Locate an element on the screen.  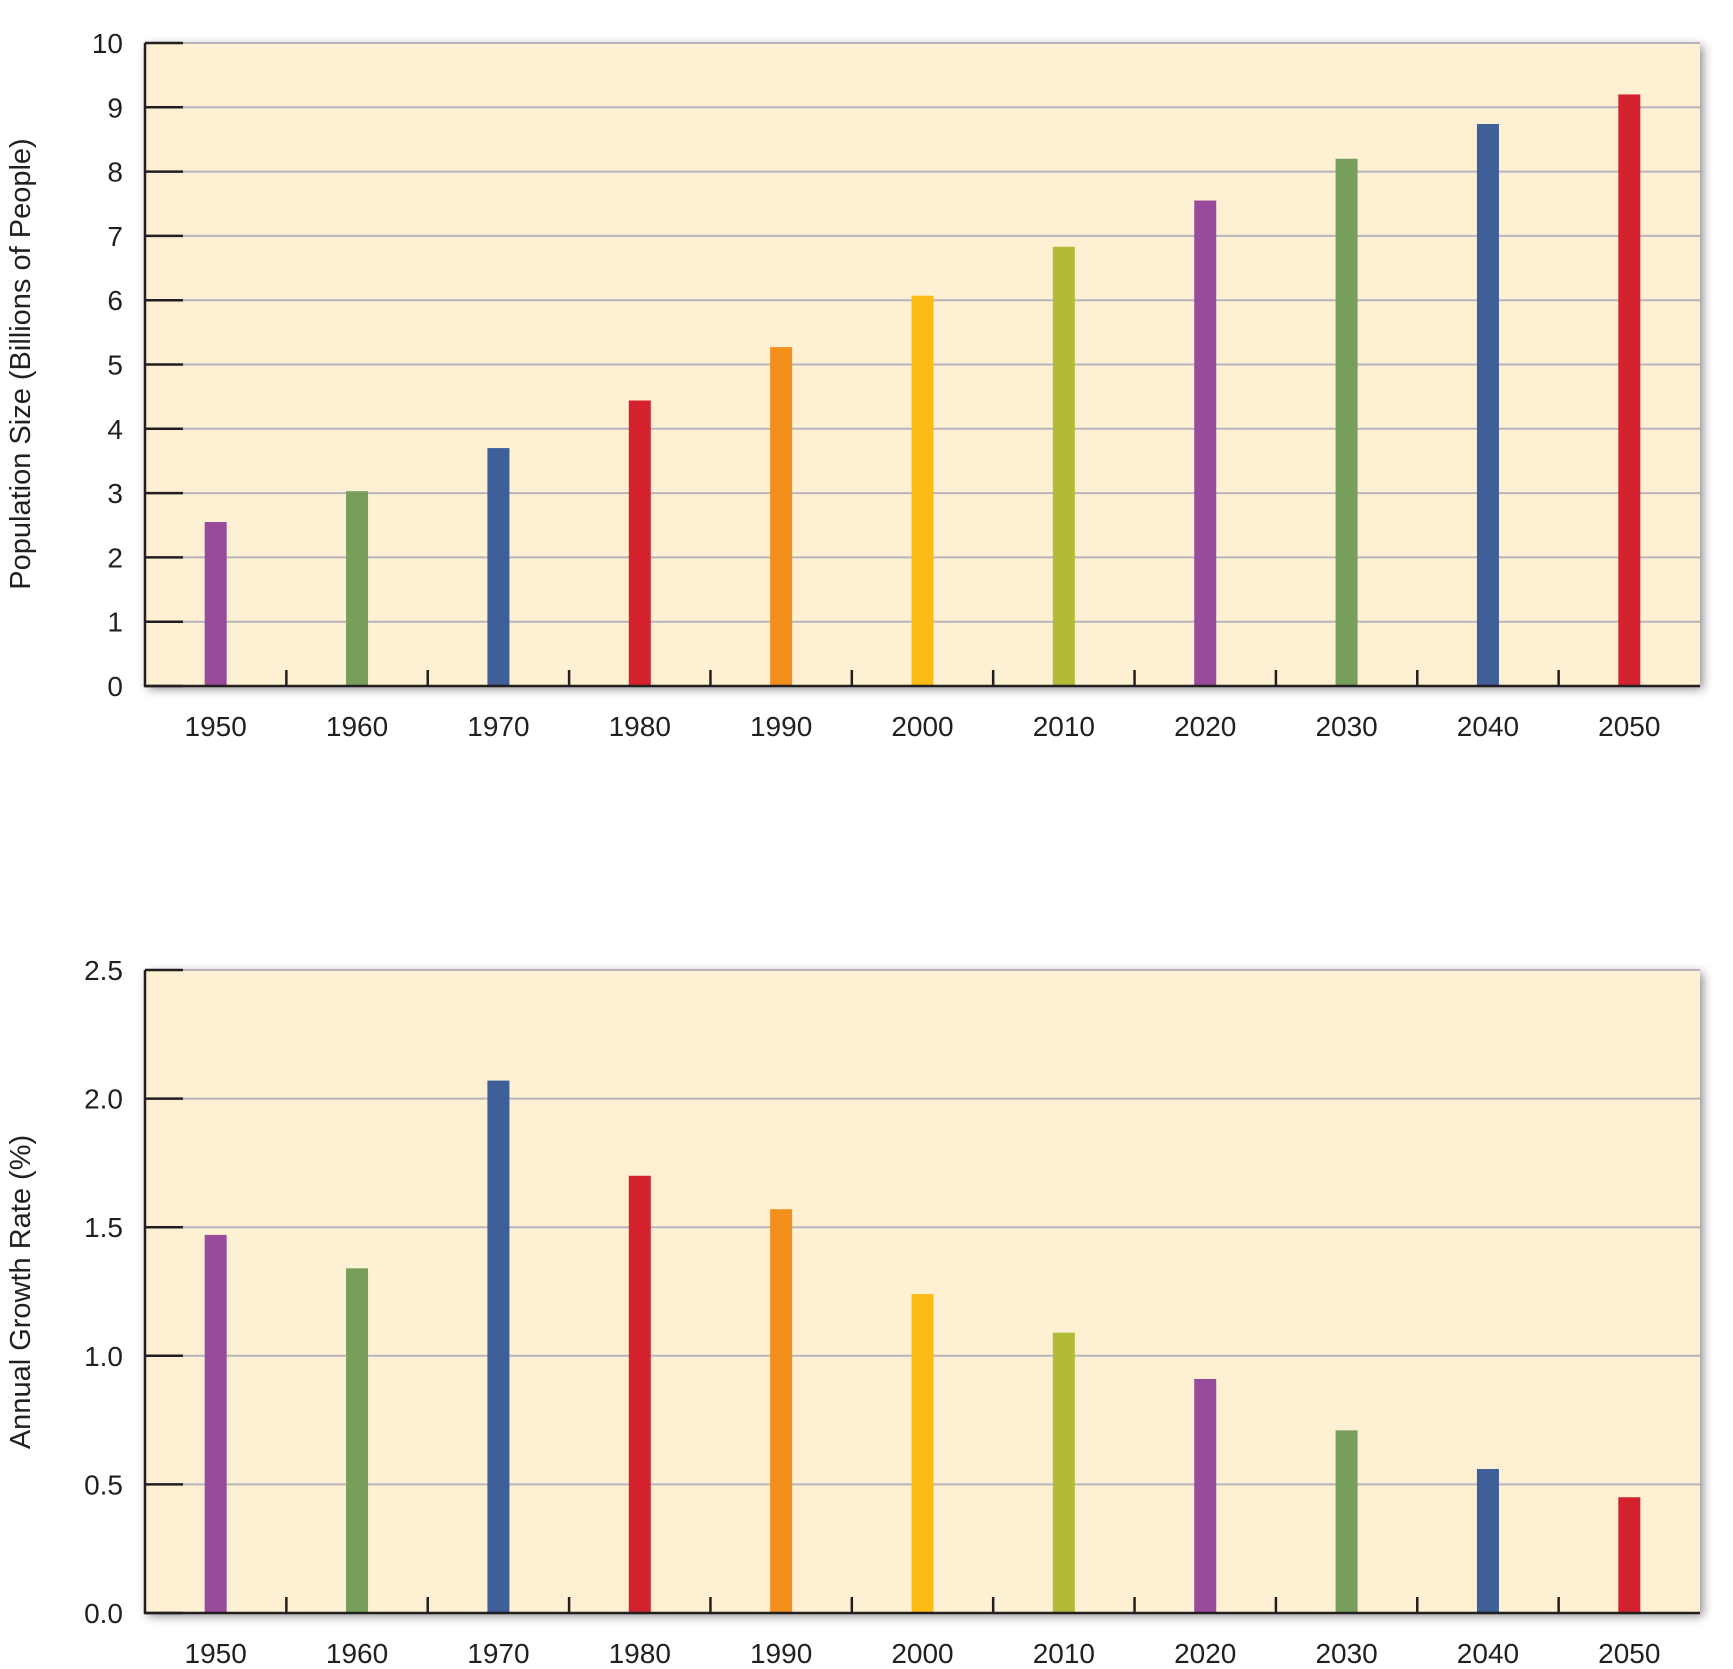
y-tick-label: 0.0 is located at coordinates (103, 1613).